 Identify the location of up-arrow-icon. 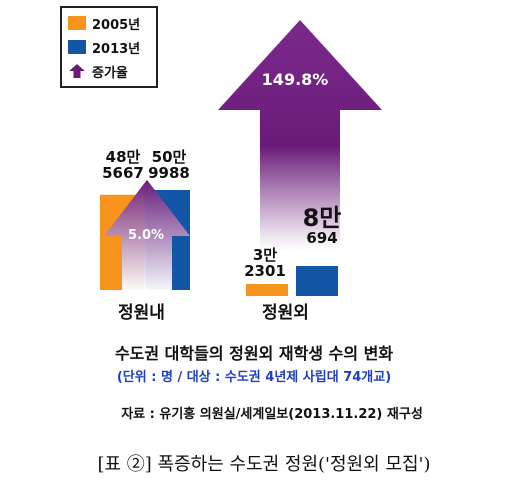
(77, 71).